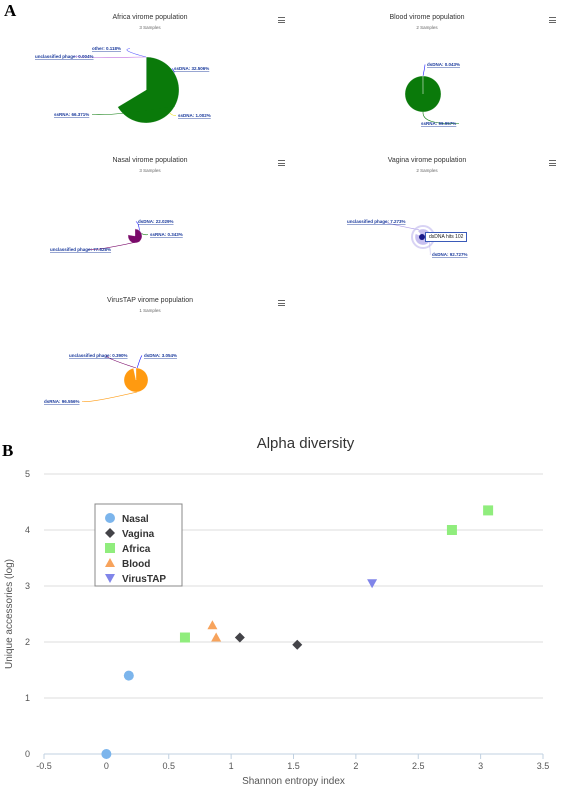 This screenshot has width=567, height=792. I want to click on pie-svg: dsDNA: 0.043% ssRNA: 99.957%, so click(432, 94).